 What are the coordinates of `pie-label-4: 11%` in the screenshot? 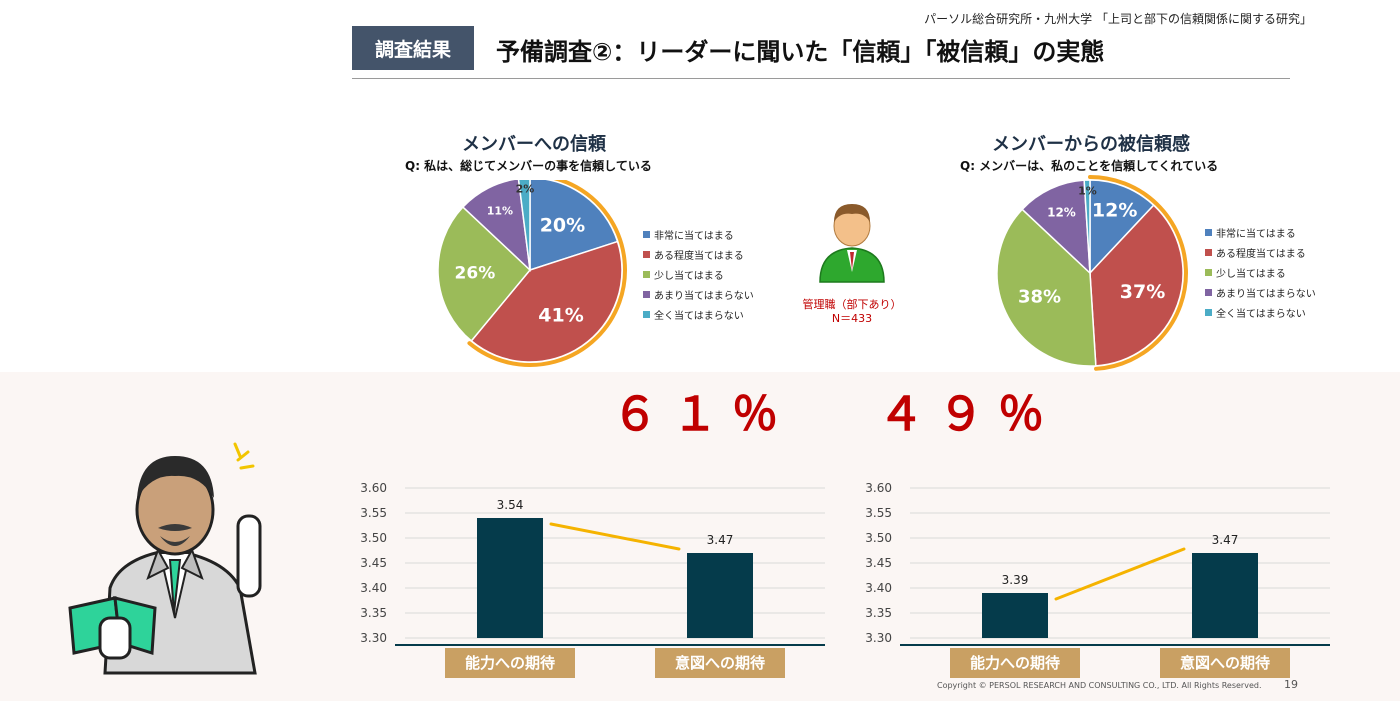 It's located at (500, 210).